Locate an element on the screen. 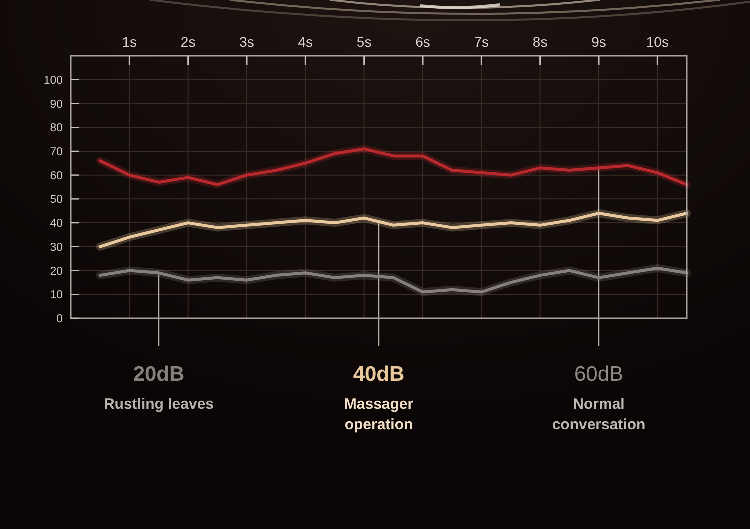 Image resolution: width=750 pixels, height=529 pixels. x-tick-label: 4s is located at coordinates (306, 42).